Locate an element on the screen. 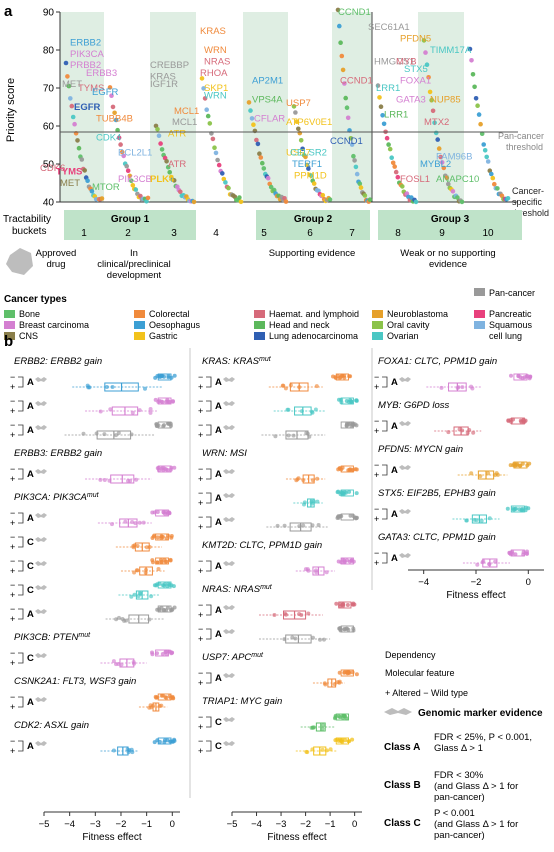 The image size is (554, 852). panel-title: CDK2: ASXL gain is located at coordinates (51, 725).